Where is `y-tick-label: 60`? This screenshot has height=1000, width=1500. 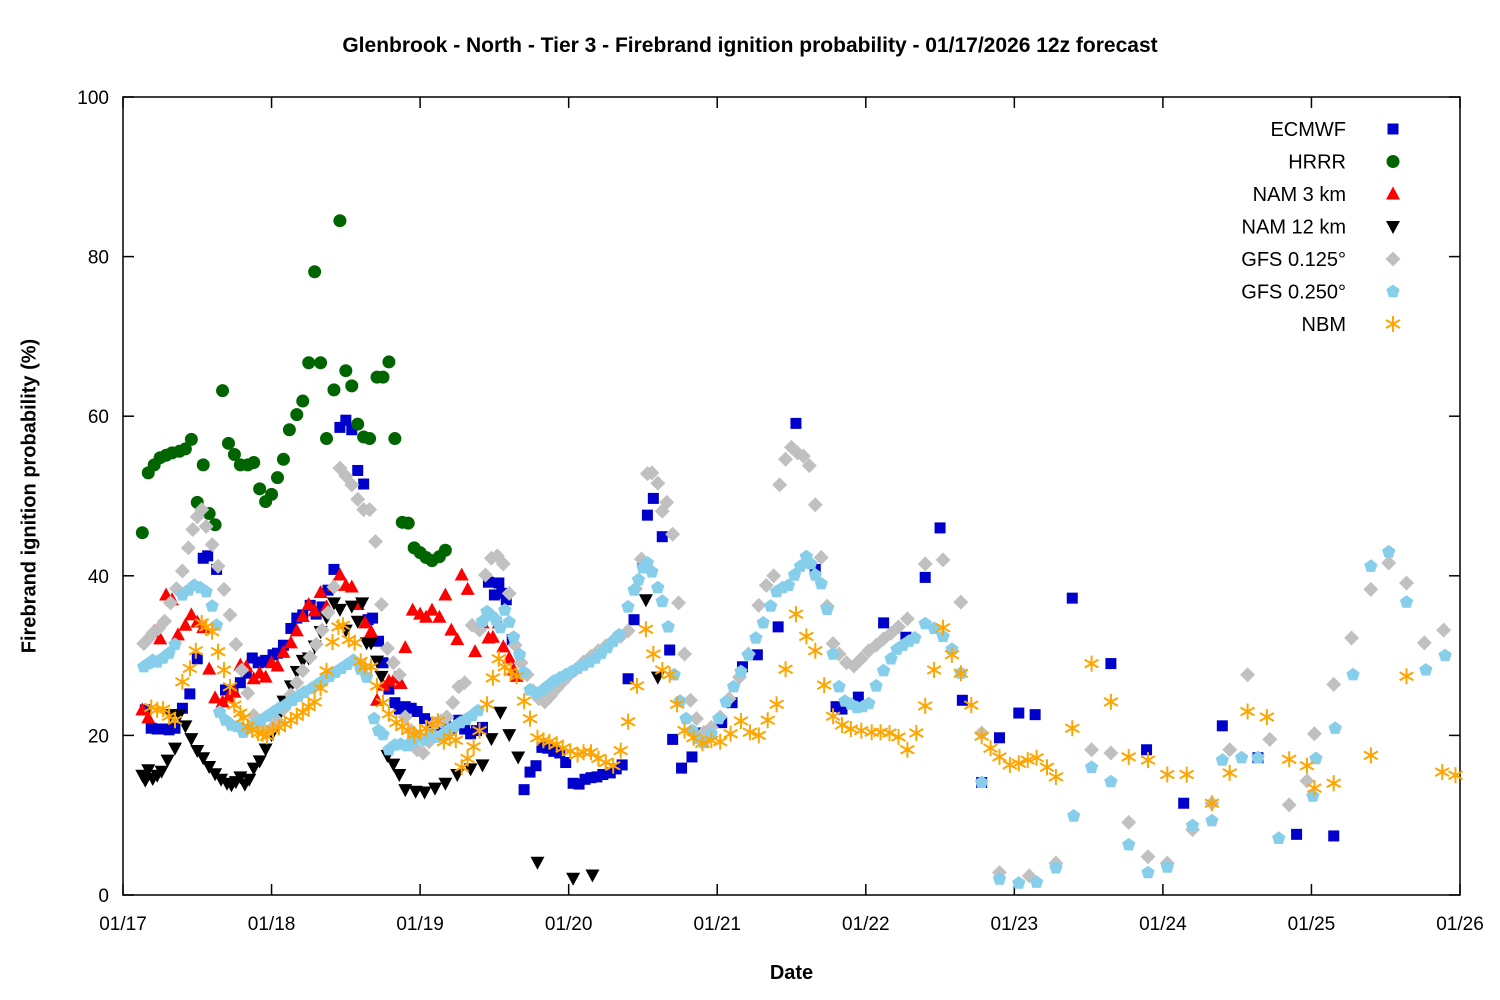
y-tick-label: 60 is located at coordinates (98, 417).